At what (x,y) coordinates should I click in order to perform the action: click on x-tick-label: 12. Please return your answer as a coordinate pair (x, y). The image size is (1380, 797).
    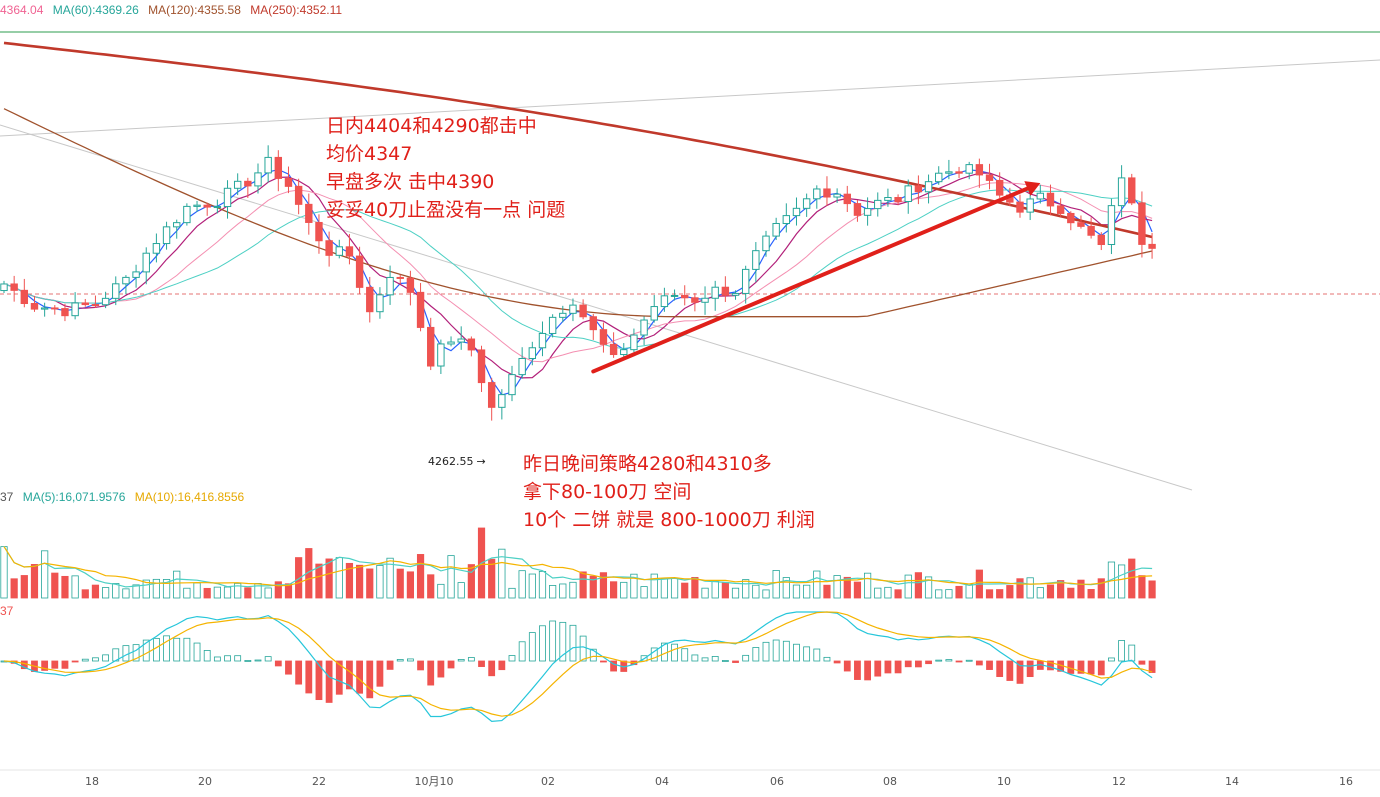
    Looking at the image, I should click on (1119, 781).